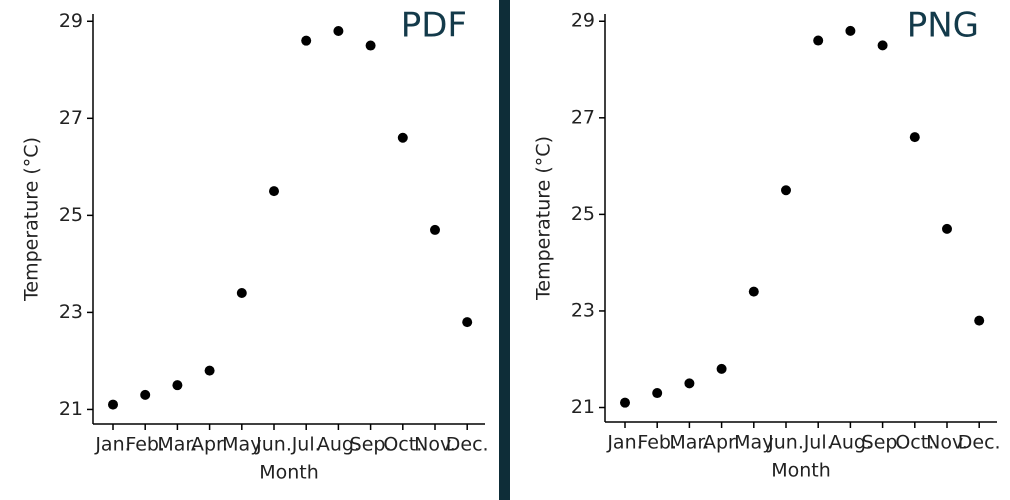  Describe the element at coordinates (943, 26) in the screenshot. I see `annotation: PNG` at that location.